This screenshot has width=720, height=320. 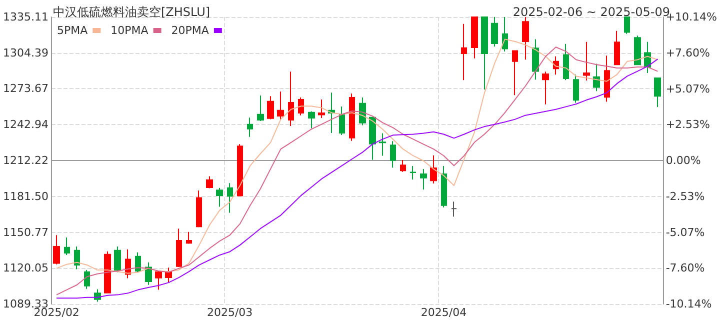 What do you see at coordinates (689, 304) in the screenshot?
I see `y2-tick-label: -10.14%` at bounding box center [689, 304].